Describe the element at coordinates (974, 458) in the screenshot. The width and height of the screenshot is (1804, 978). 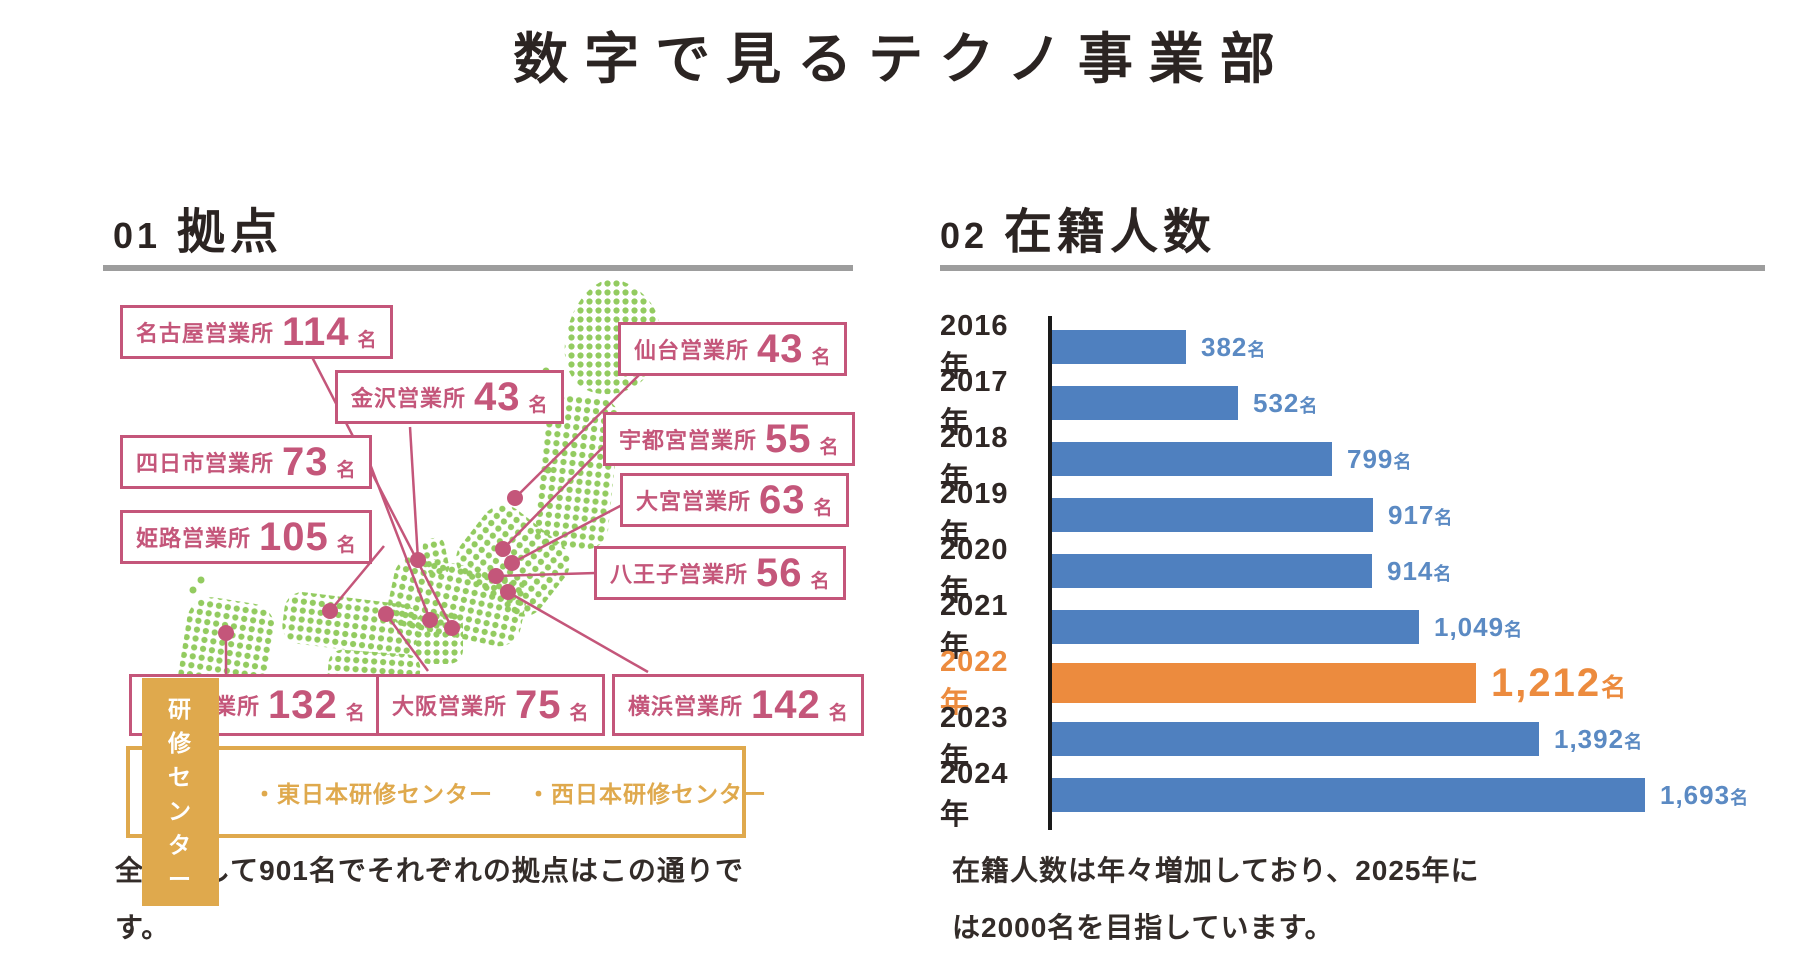
I see `year-label: 2018年` at that location.